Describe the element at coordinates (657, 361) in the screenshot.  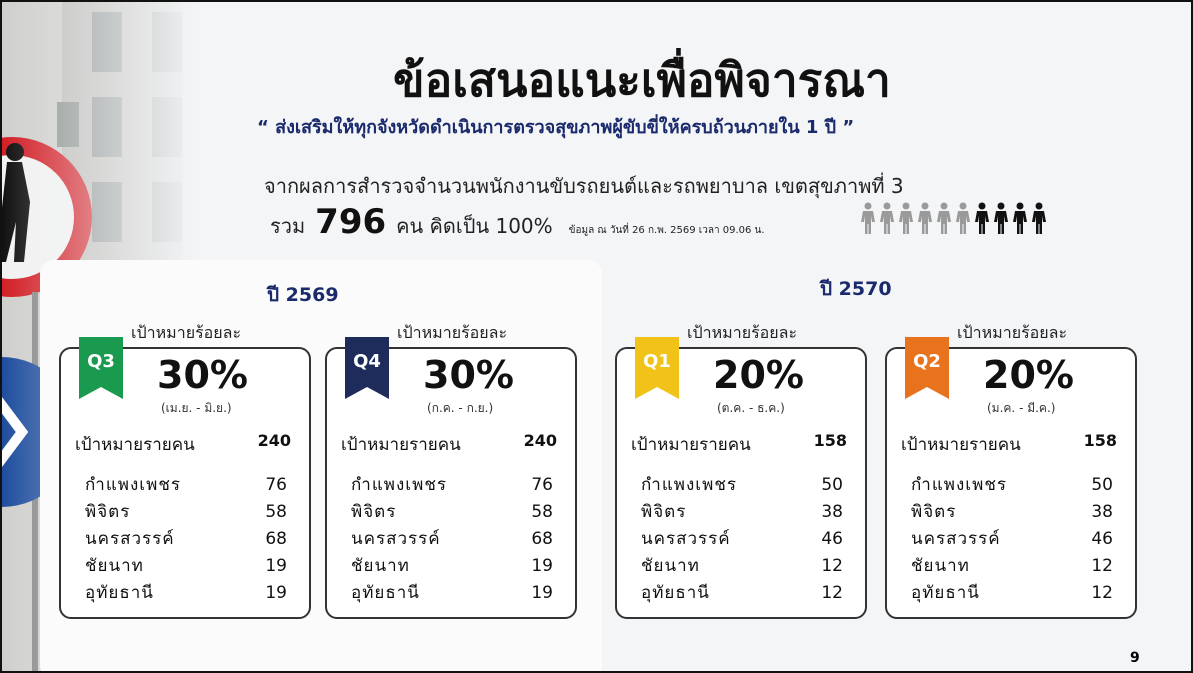
I see `quarter-label: Q1` at that location.